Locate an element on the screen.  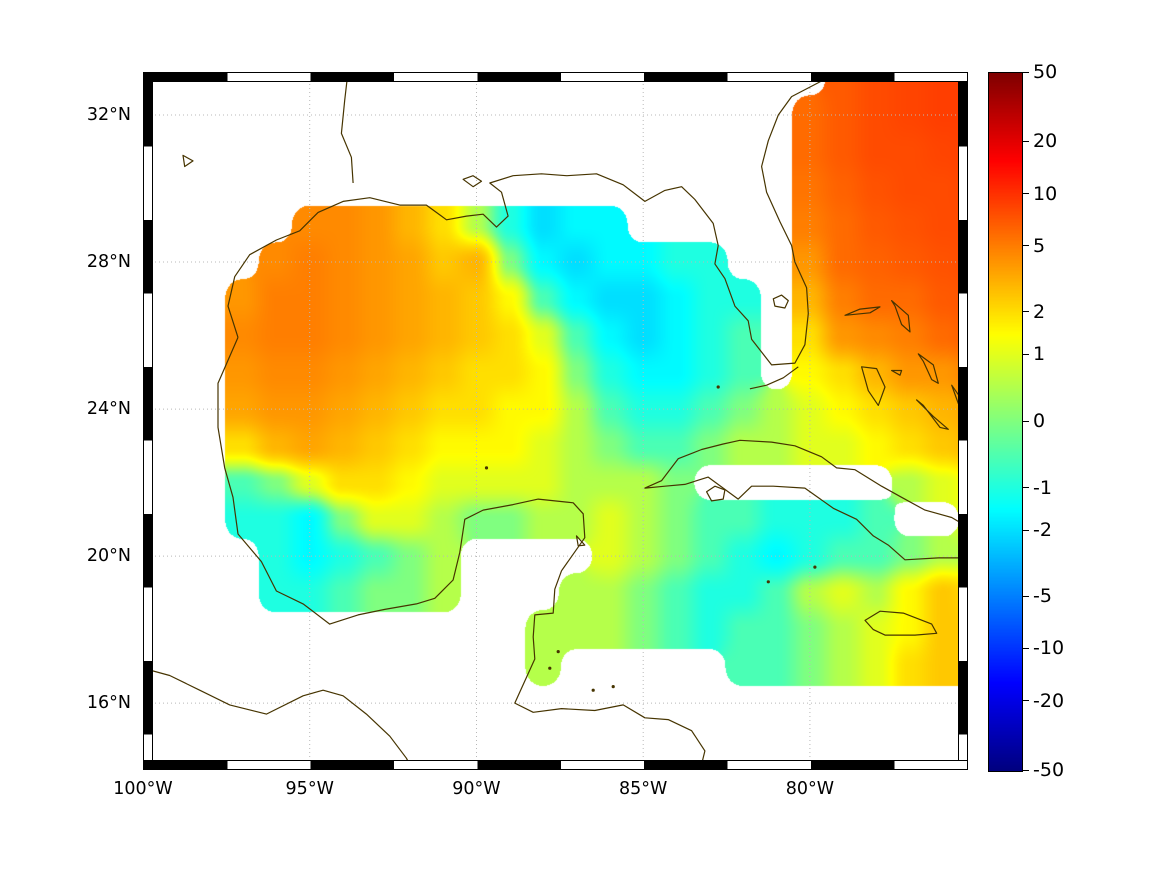
colorbar-tick-label: 20 is located at coordinates (1045, 141).